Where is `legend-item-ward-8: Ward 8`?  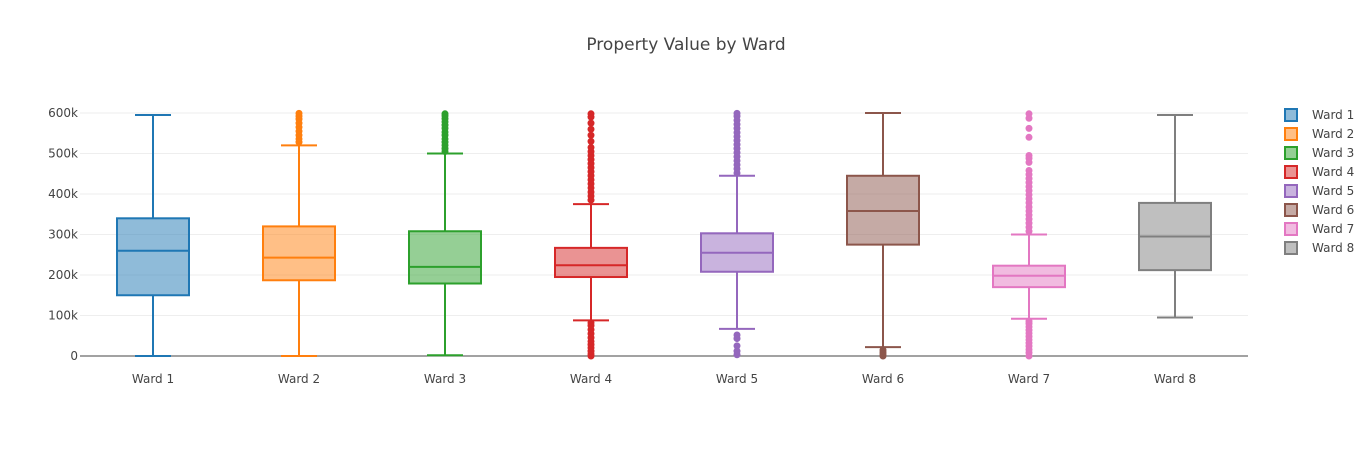 legend-item-ward-8: Ward 8 is located at coordinates (1319, 248).